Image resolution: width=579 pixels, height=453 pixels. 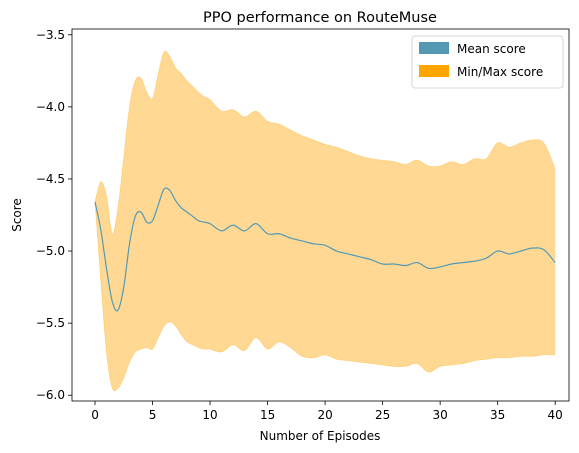 What do you see at coordinates (50, 395) in the screenshot?
I see `y-tick-label: −6.0` at bounding box center [50, 395].